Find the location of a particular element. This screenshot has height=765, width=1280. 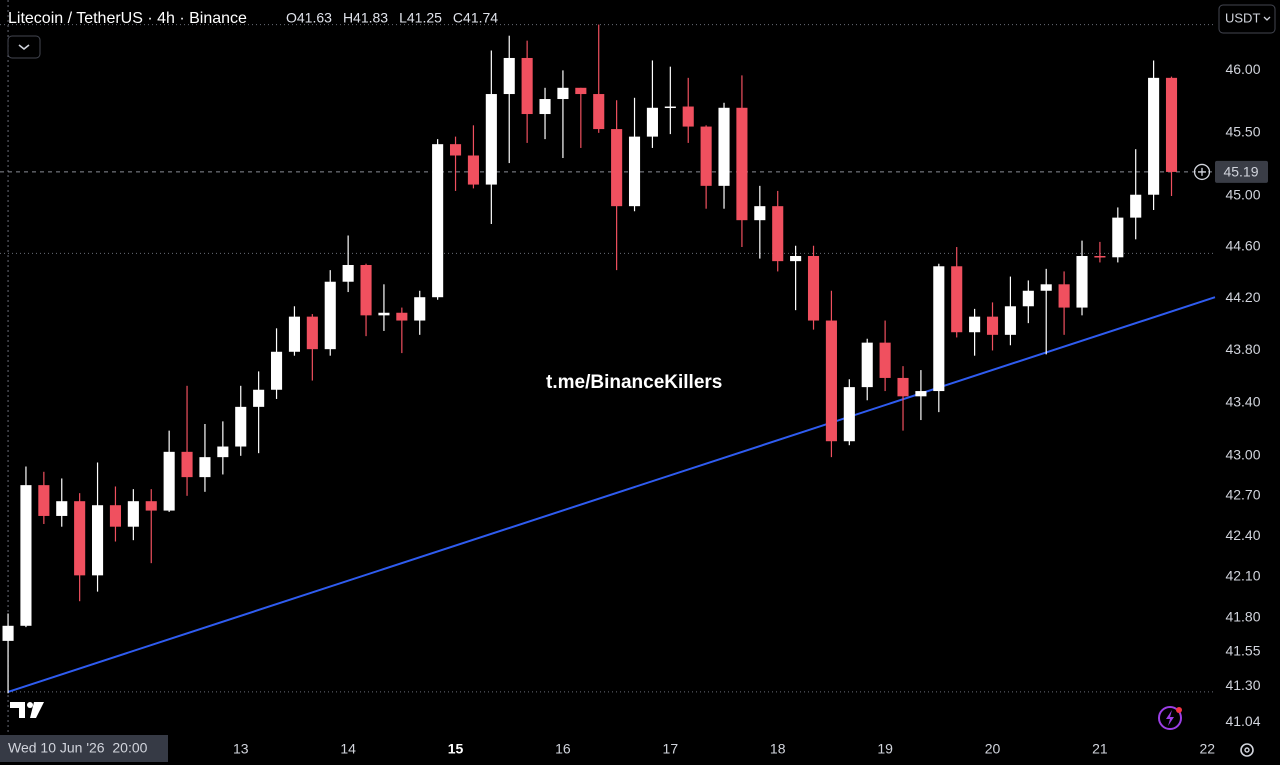

y-tick-label: 41.55 is located at coordinates (1242, 651).